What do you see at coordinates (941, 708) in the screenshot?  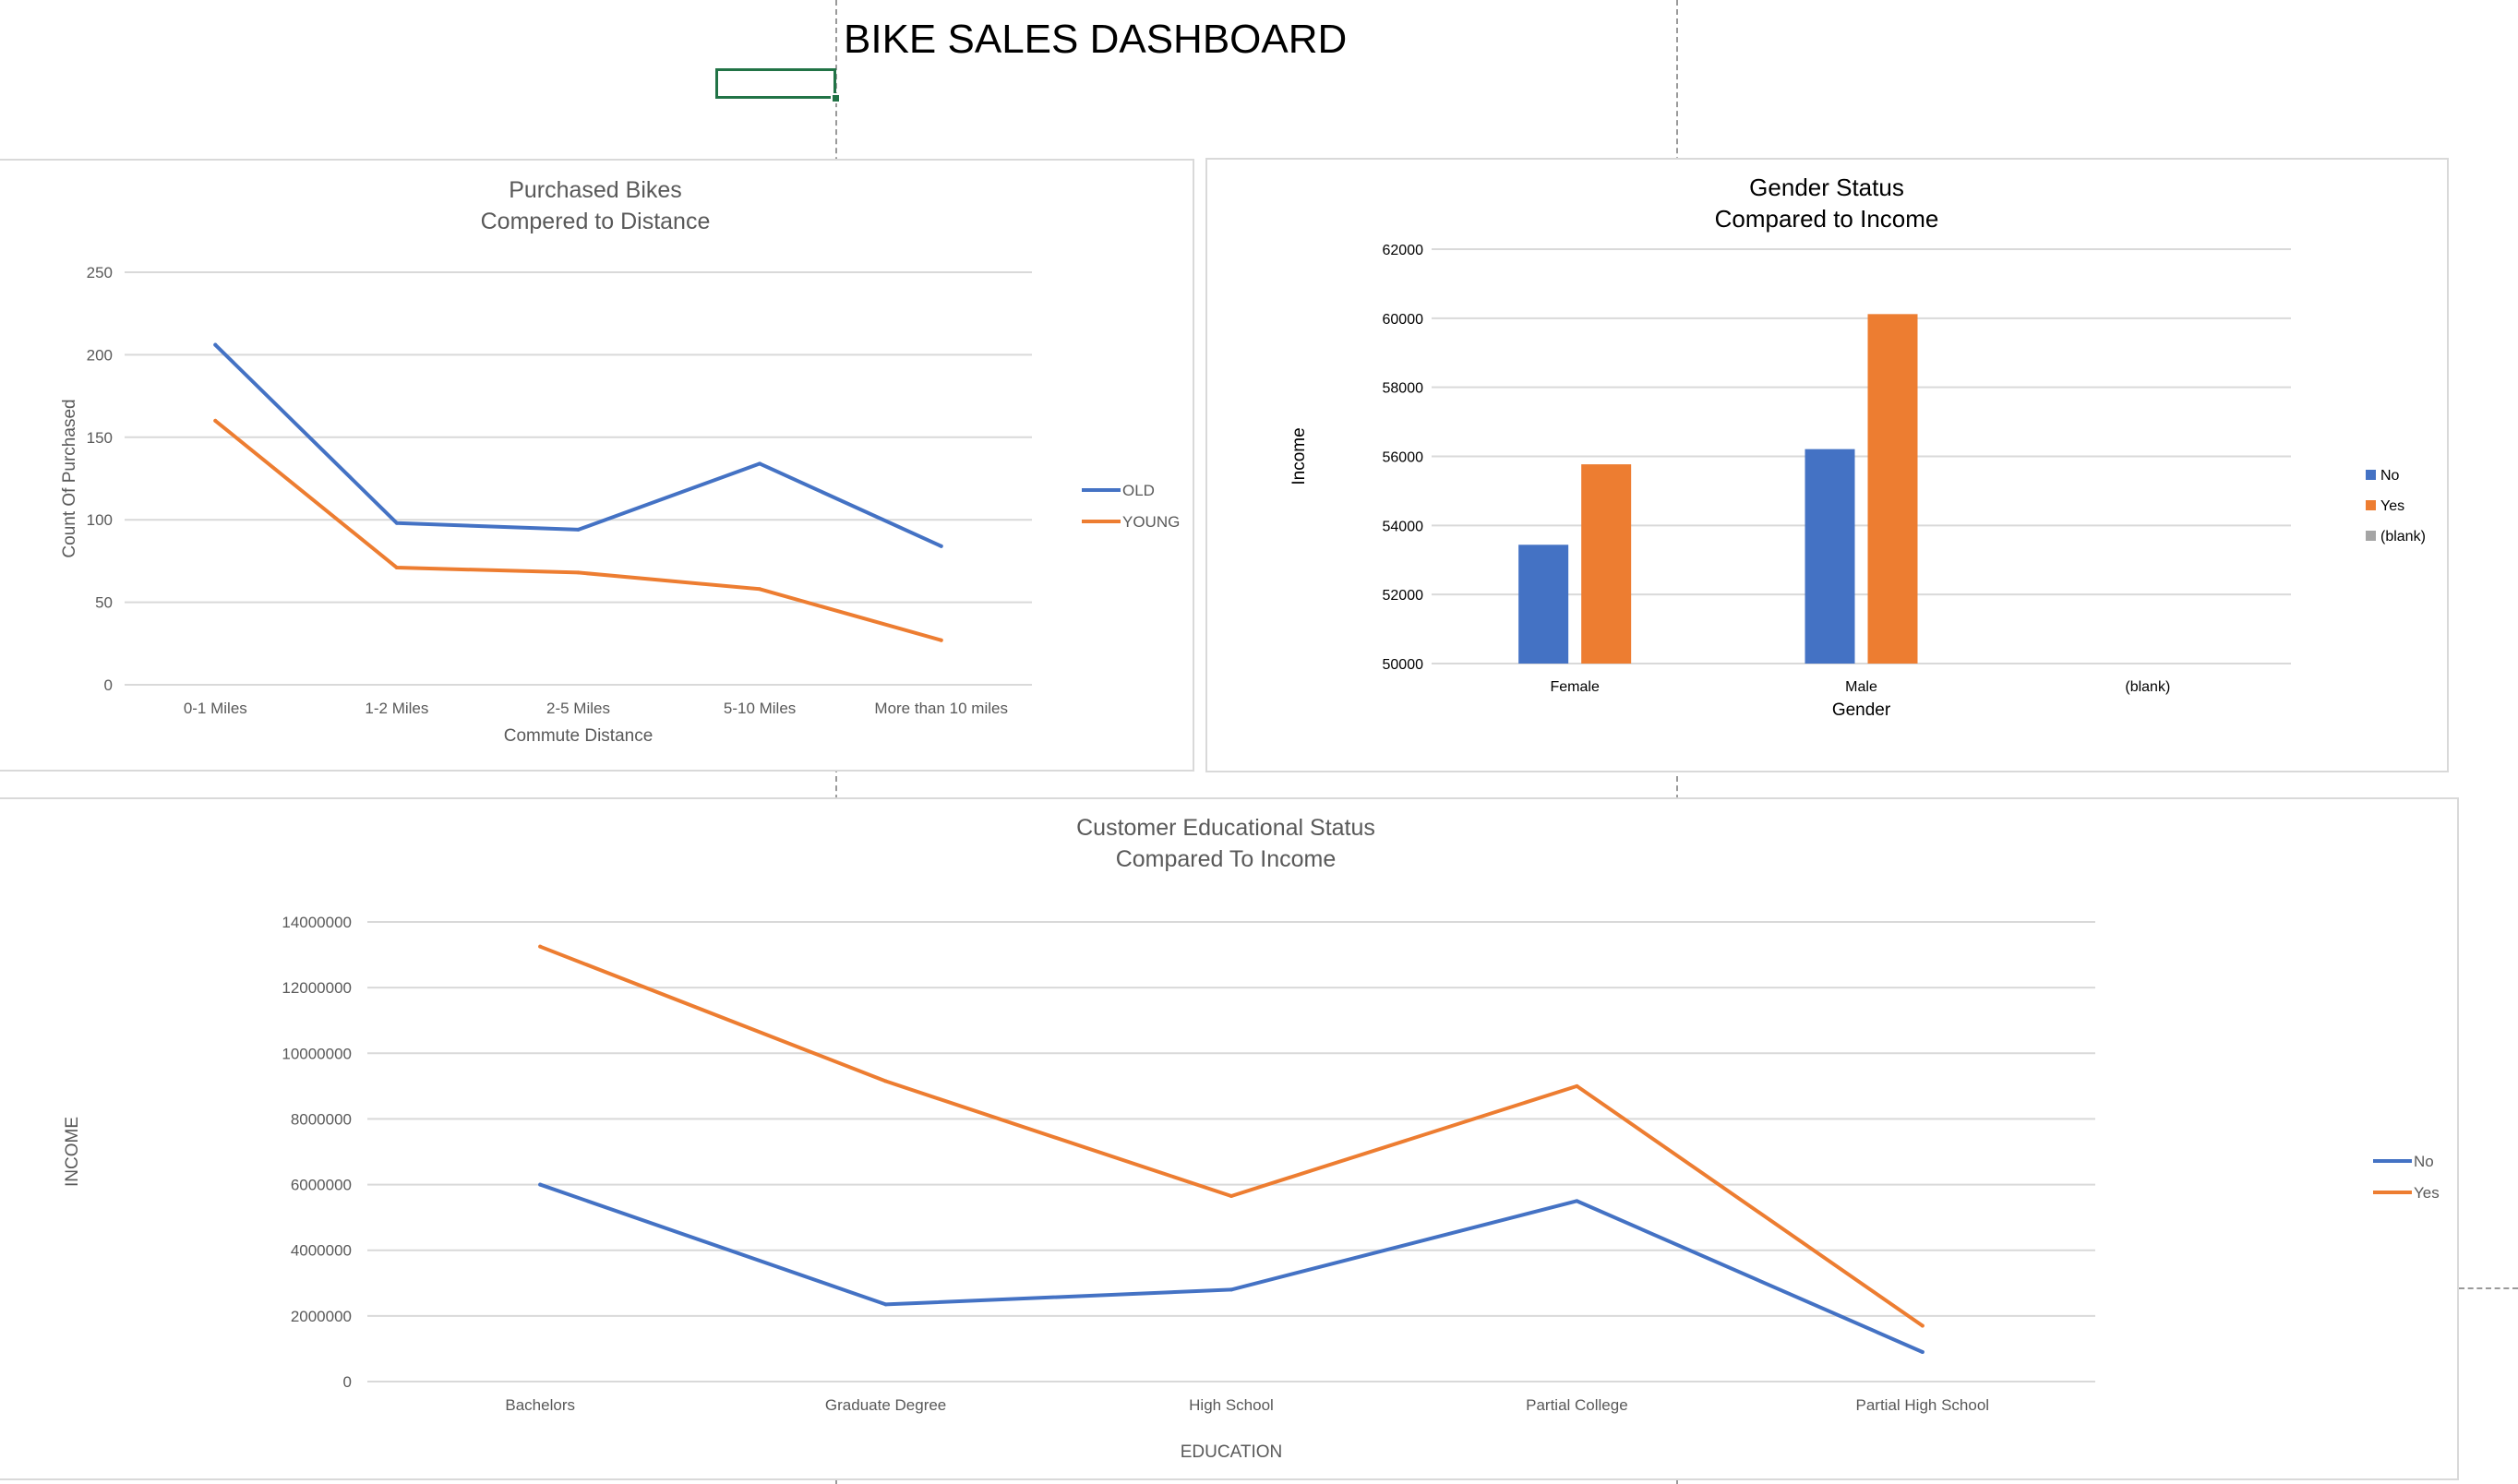 I see `x-tick-label: More than 10 miles` at bounding box center [941, 708].